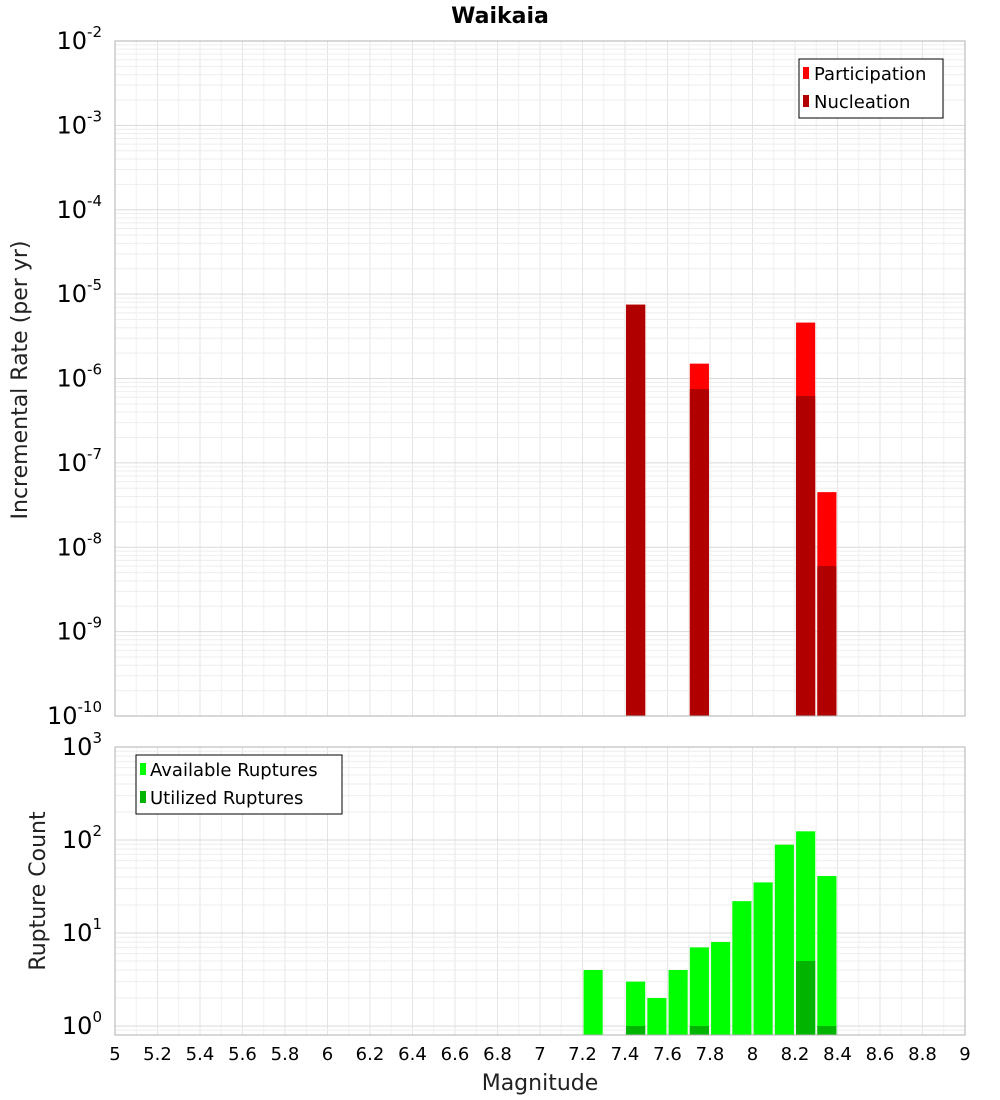  What do you see at coordinates (234, 770) in the screenshot?
I see `legend-label-available: Available Ruptures` at bounding box center [234, 770].